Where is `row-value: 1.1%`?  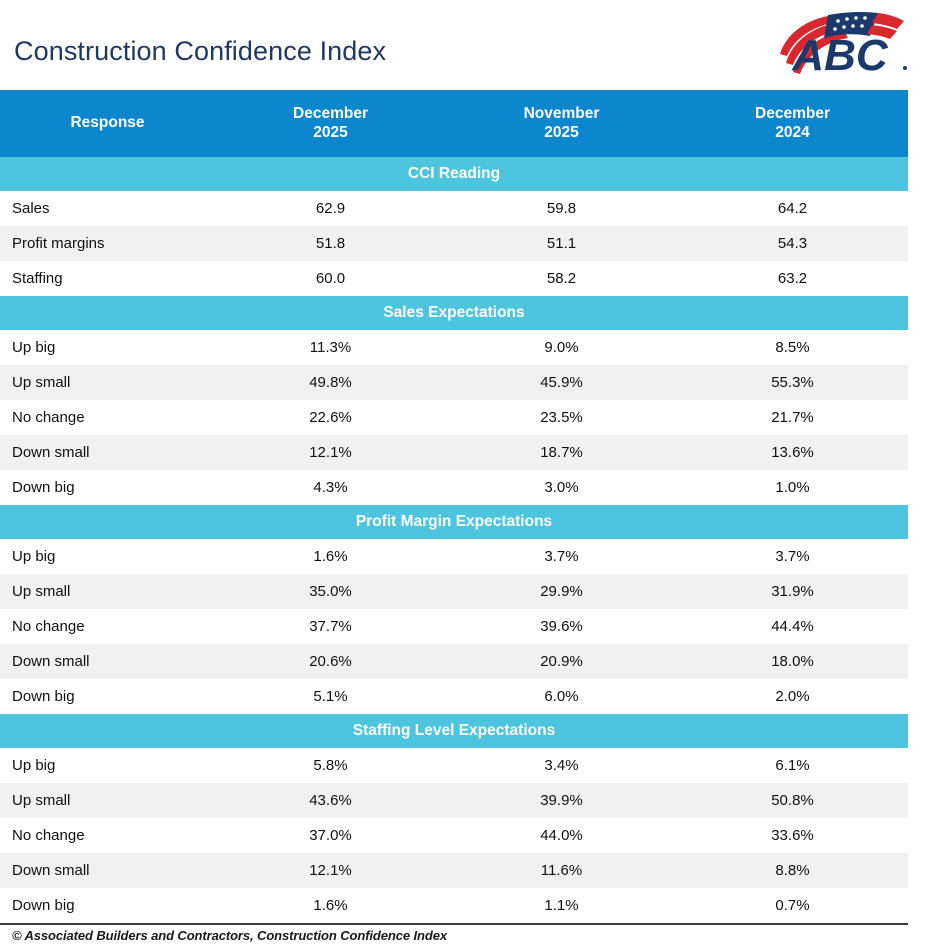
row-value: 1.1% is located at coordinates (561, 906).